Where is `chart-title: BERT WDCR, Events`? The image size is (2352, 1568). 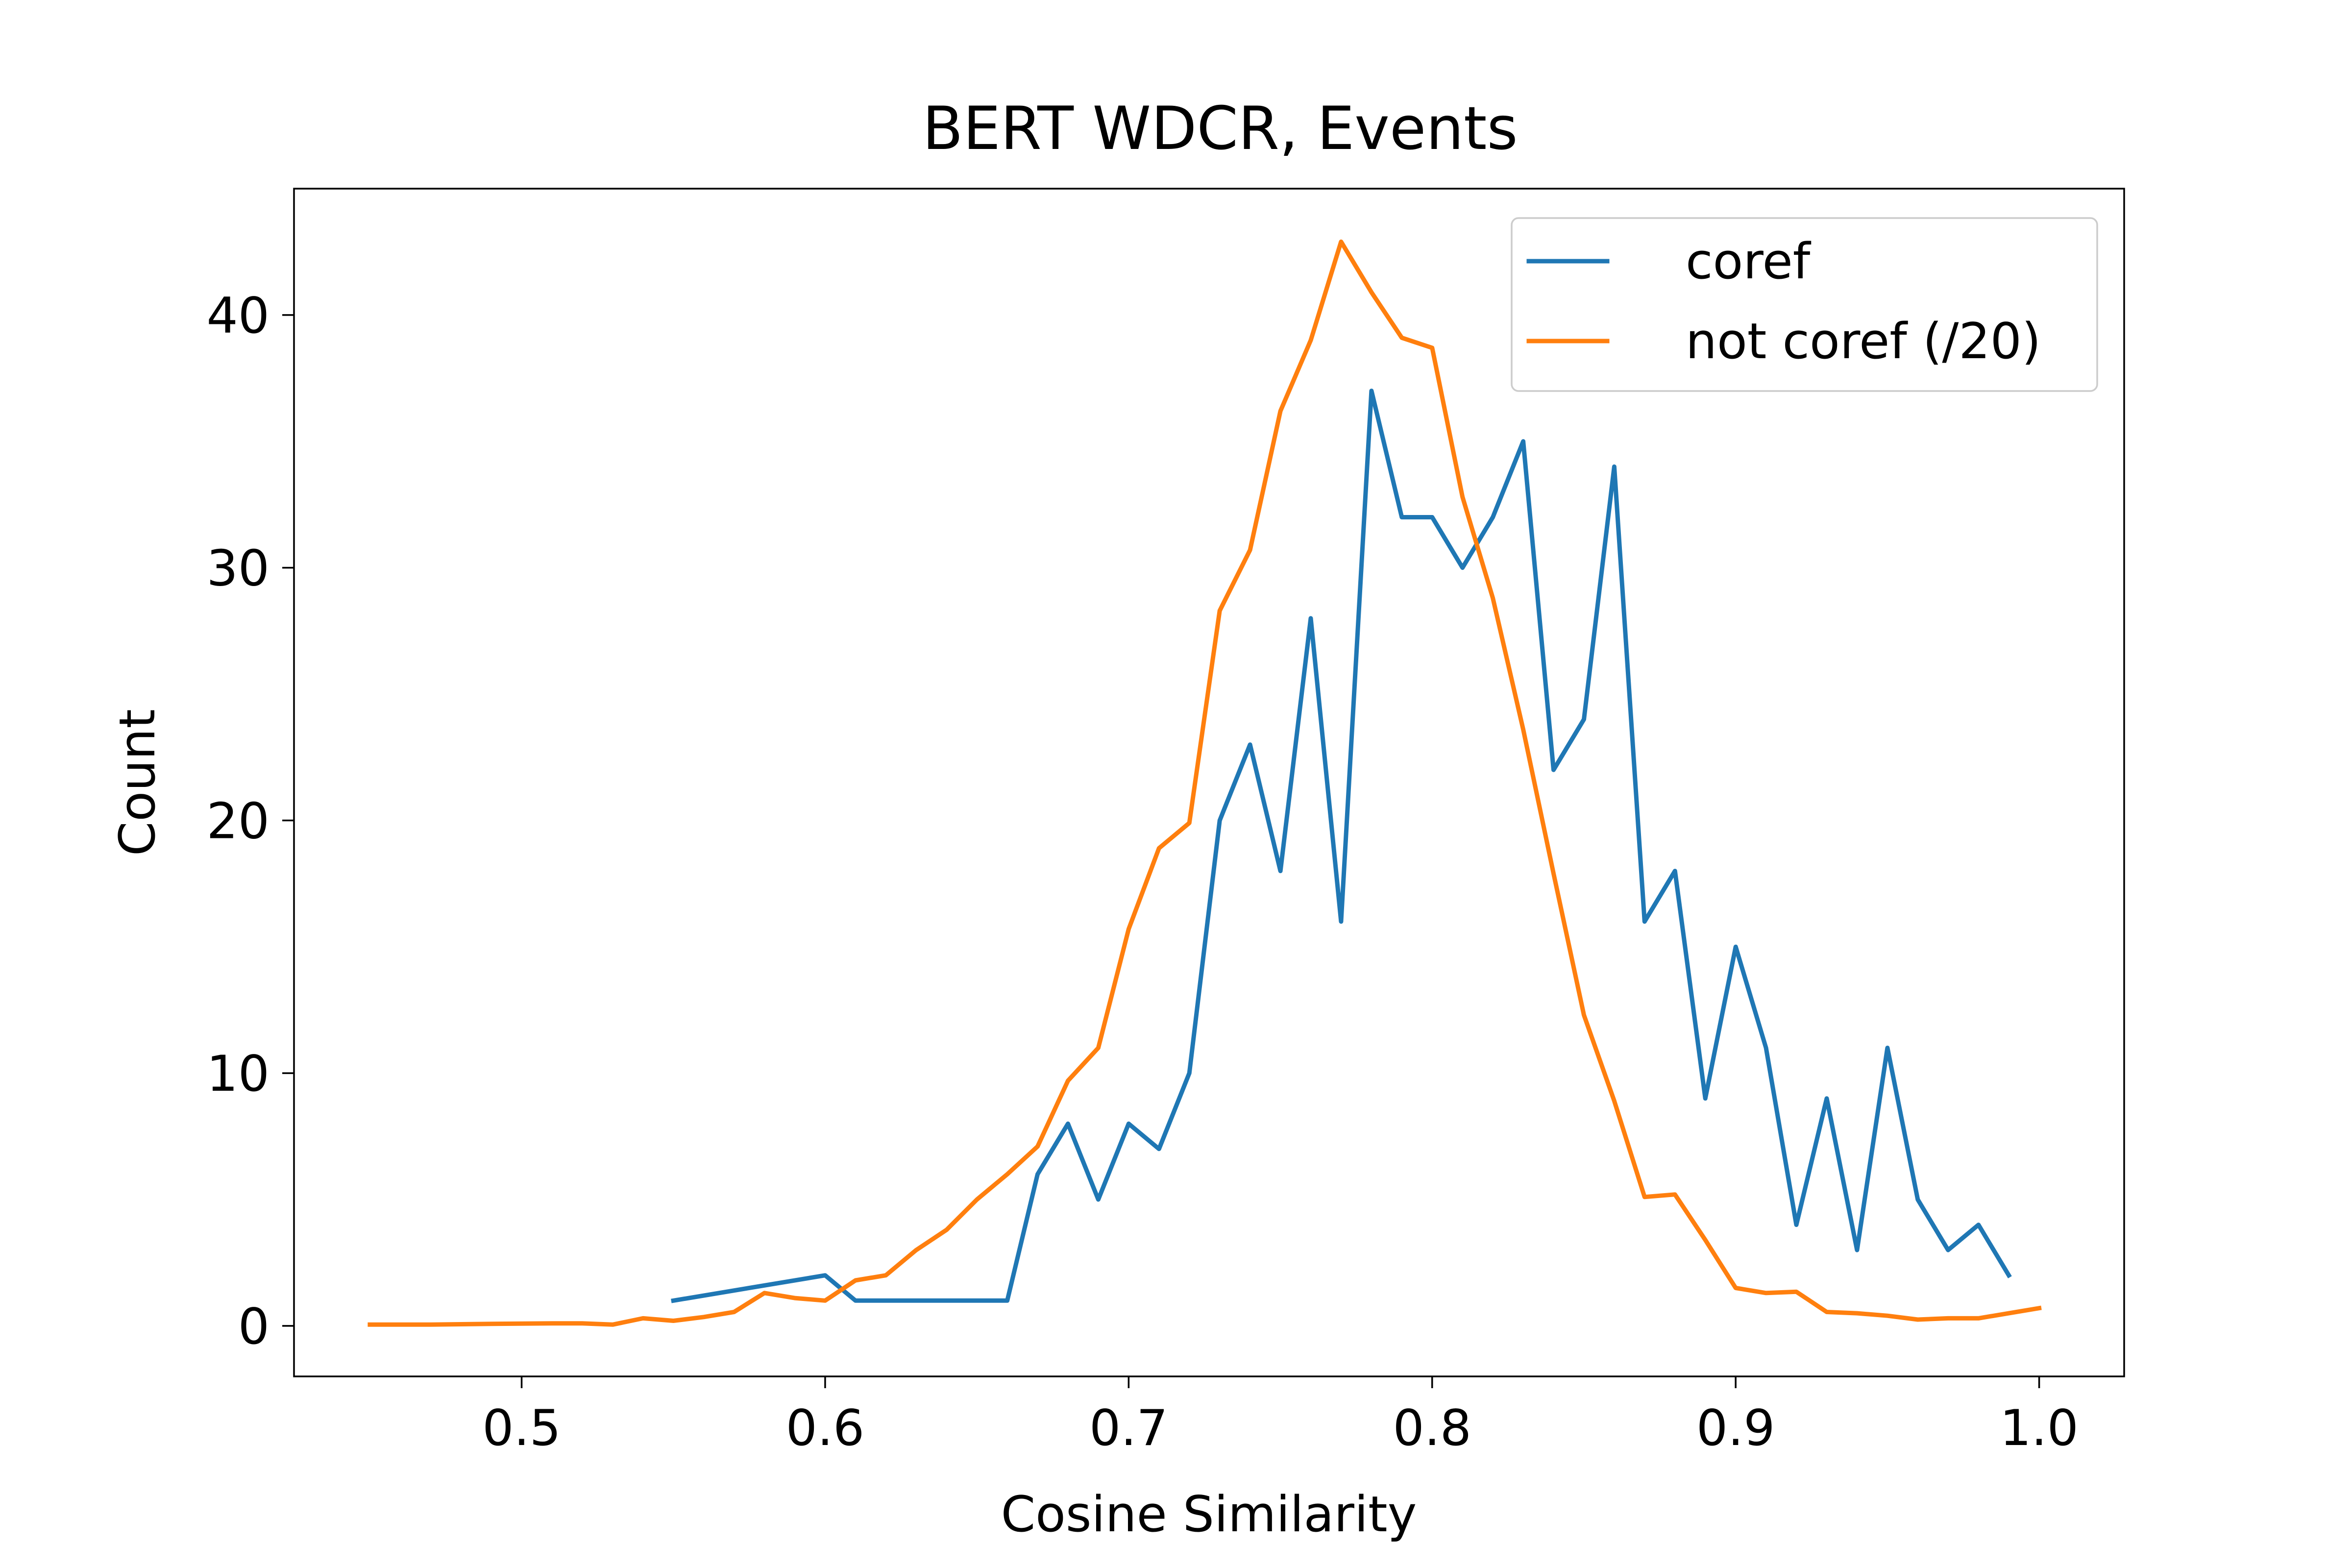 chart-title: BERT WDCR, Events is located at coordinates (1220, 128).